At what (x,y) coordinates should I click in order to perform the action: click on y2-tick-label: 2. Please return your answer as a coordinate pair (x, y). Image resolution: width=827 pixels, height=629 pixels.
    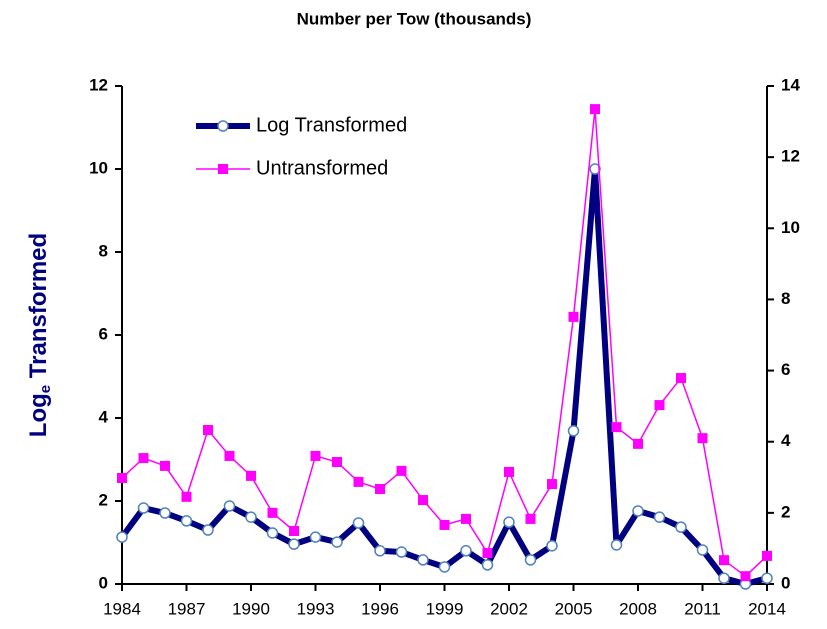
    Looking at the image, I should click on (785, 511).